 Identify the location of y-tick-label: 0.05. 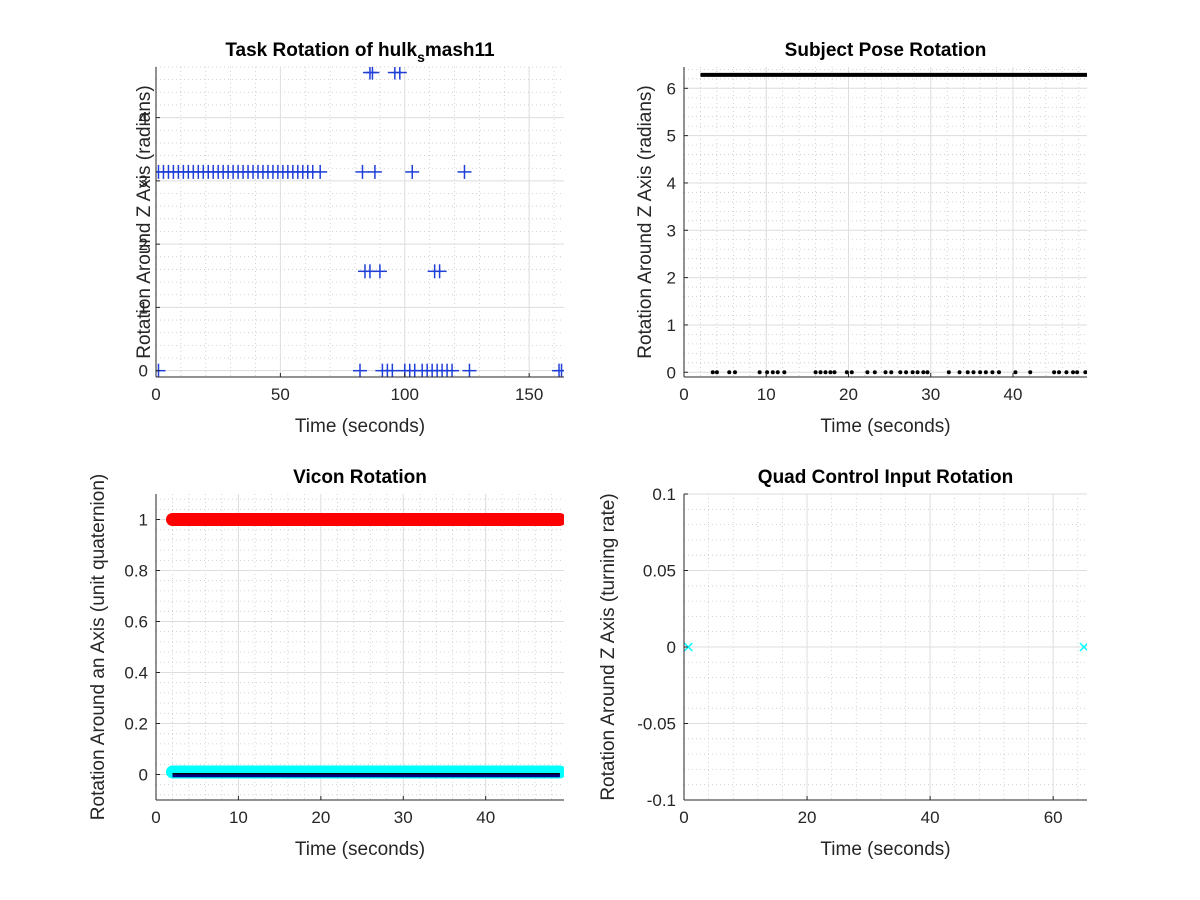
(659, 571).